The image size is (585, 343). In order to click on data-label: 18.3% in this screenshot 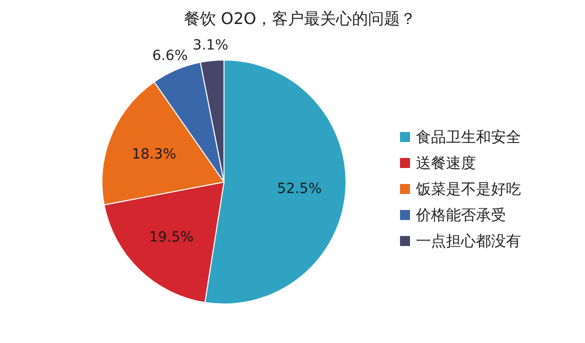, I will do `click(154, 154)`.